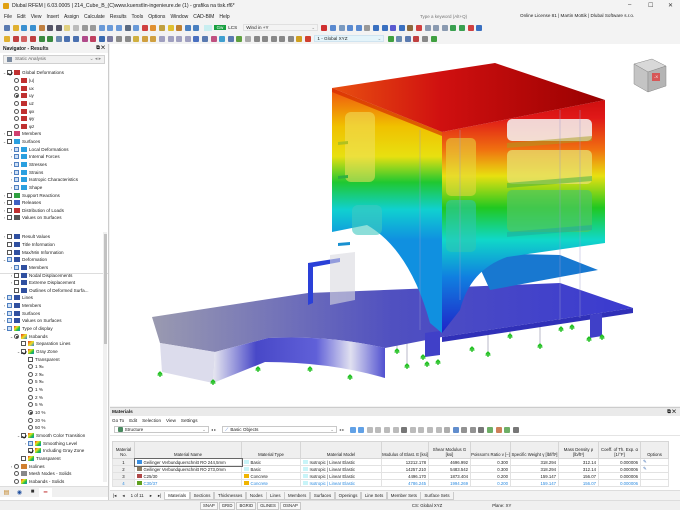 Image resolution: width=680 pixels, height=510 pixels. I want to click on tree-item: Mesh Nodes - Solids, so click(51, 474).